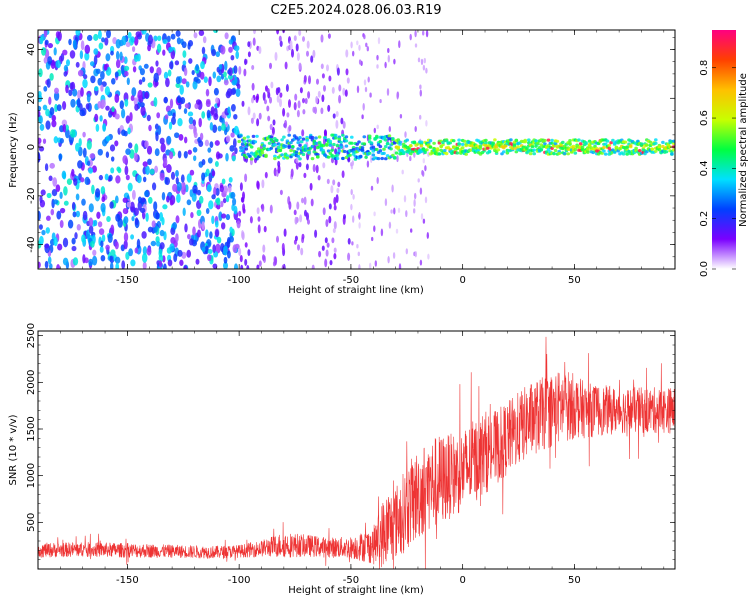 This screenshot has width=750, height=600. What do you see at coordinates (717, 168) in the screenshot?
I see `colorbar-ticks: 0.0 0.2 0.4 0.6 0.8` at bounding box center [717, 168].